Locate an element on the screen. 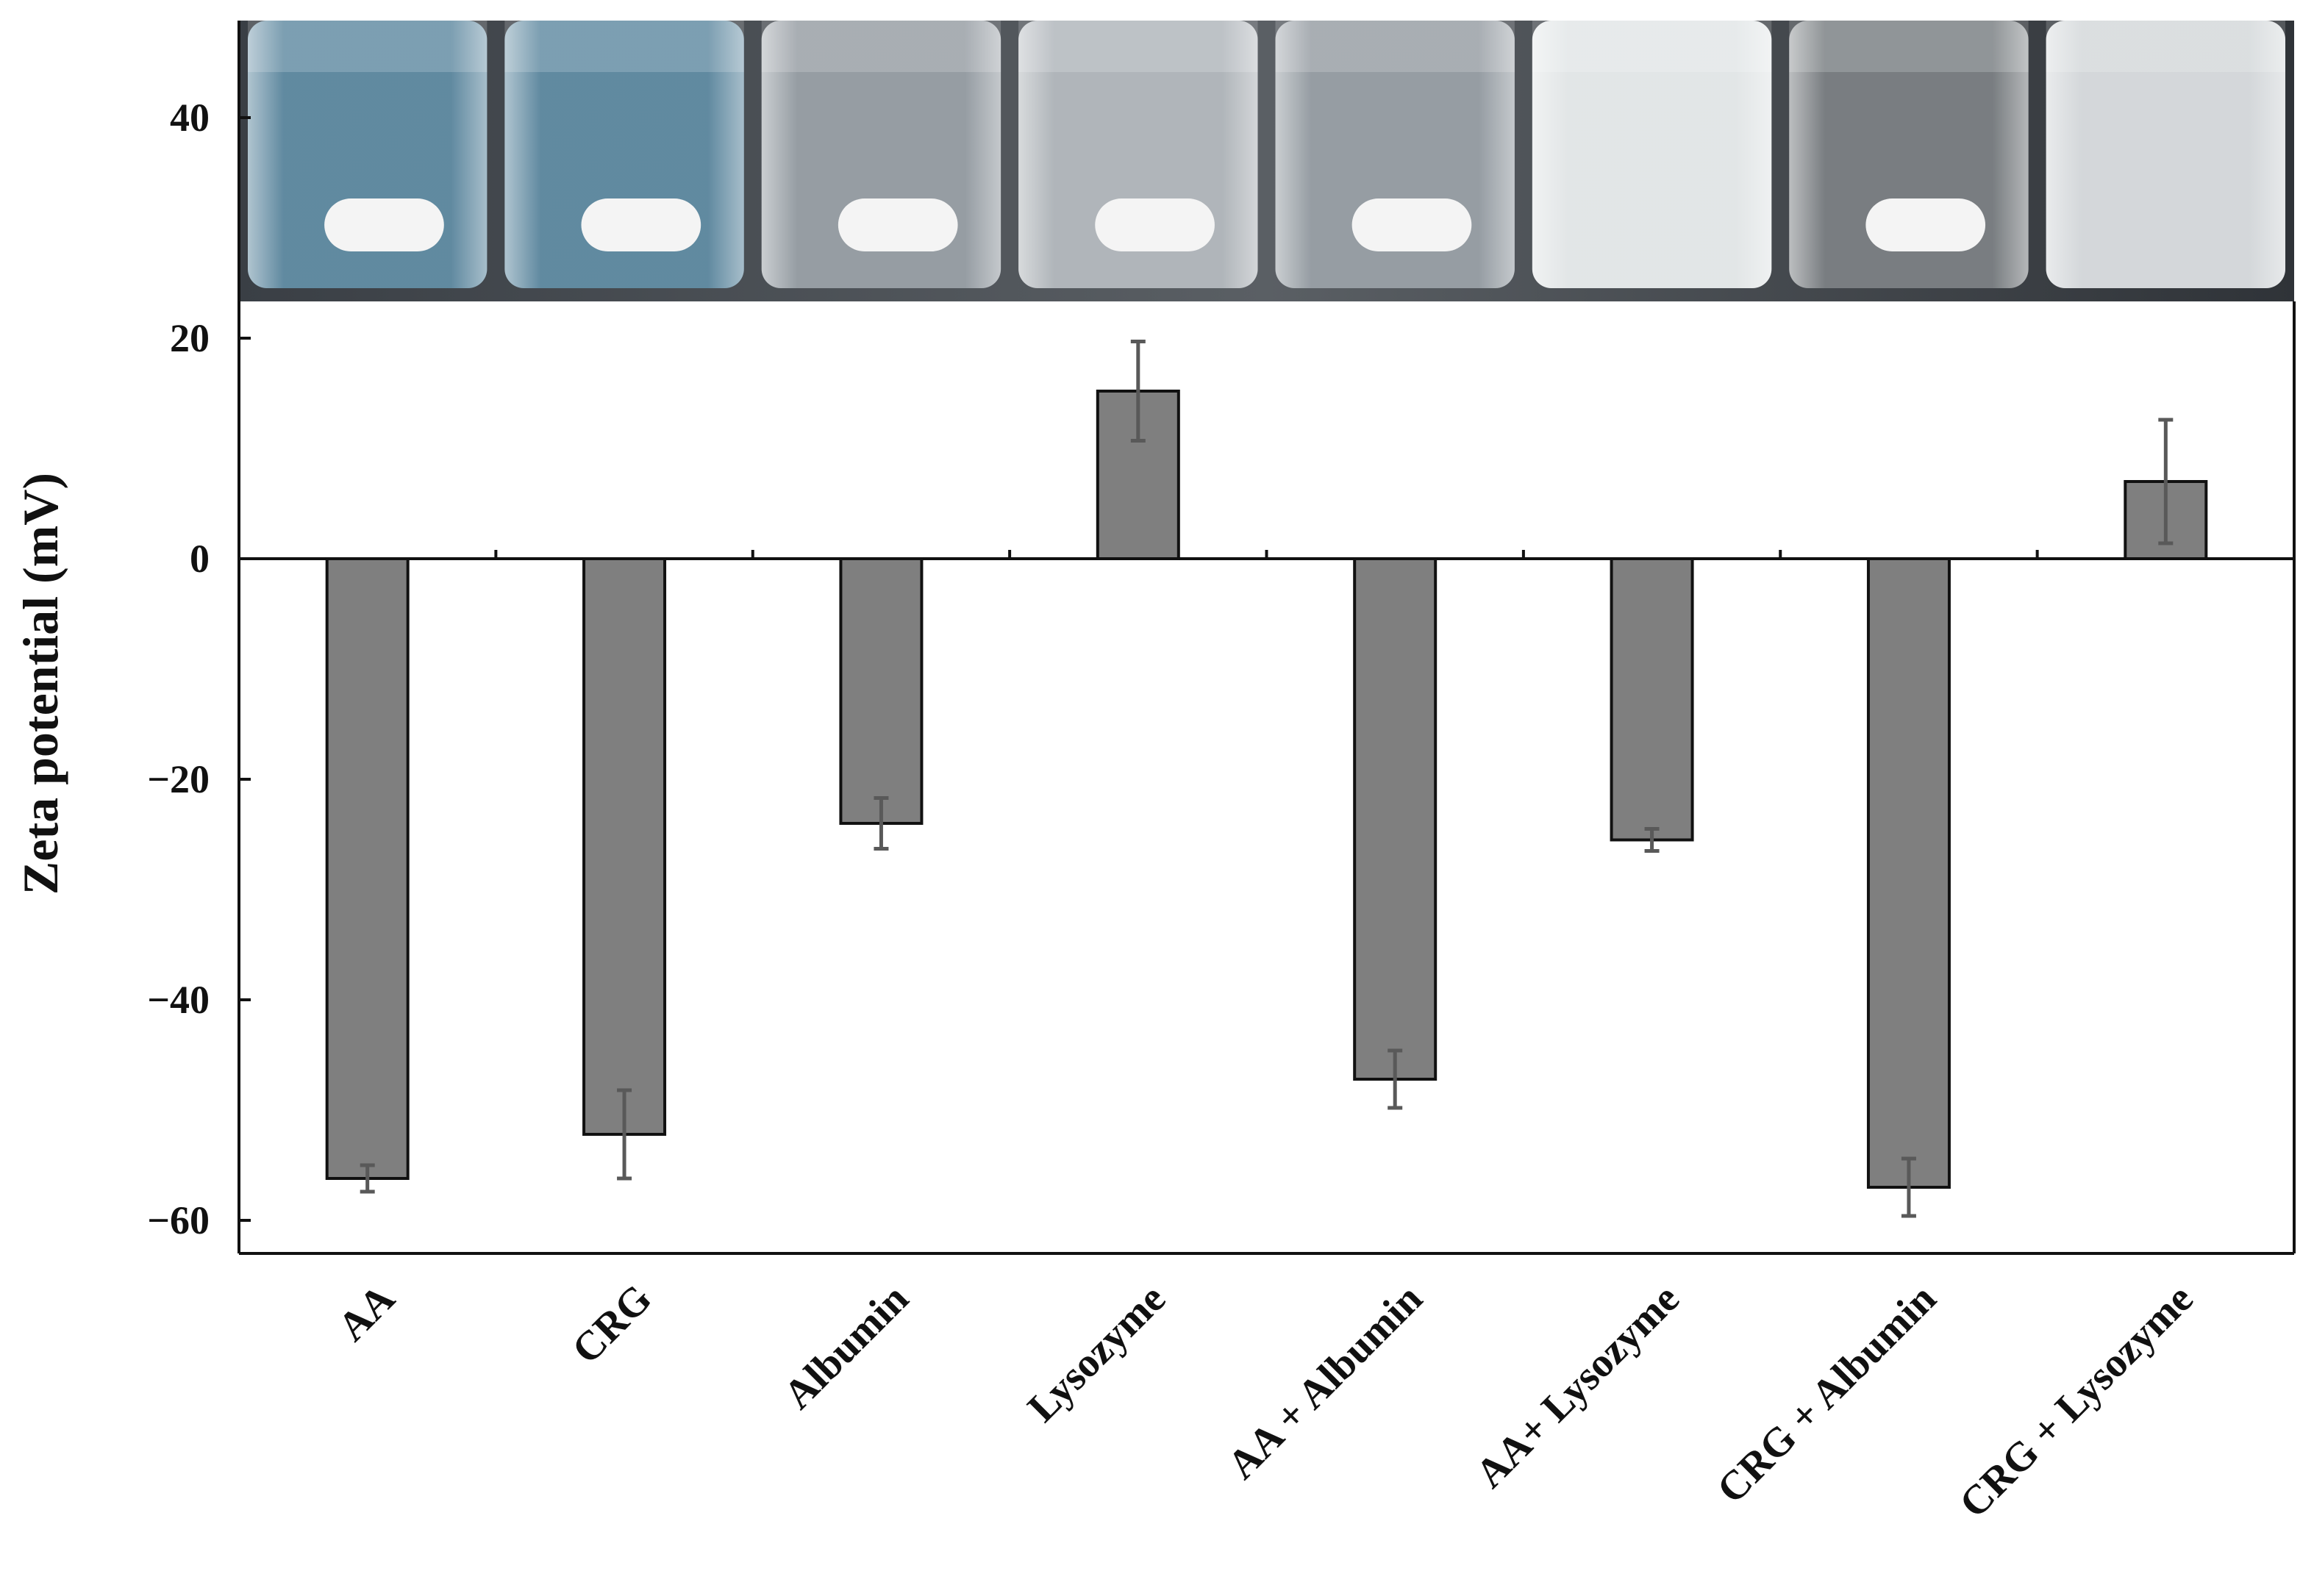 The height and width of the screenshot is (1596, 2314). category-label: AA+ Lysozyme is located at coordinates (1578, 1386).